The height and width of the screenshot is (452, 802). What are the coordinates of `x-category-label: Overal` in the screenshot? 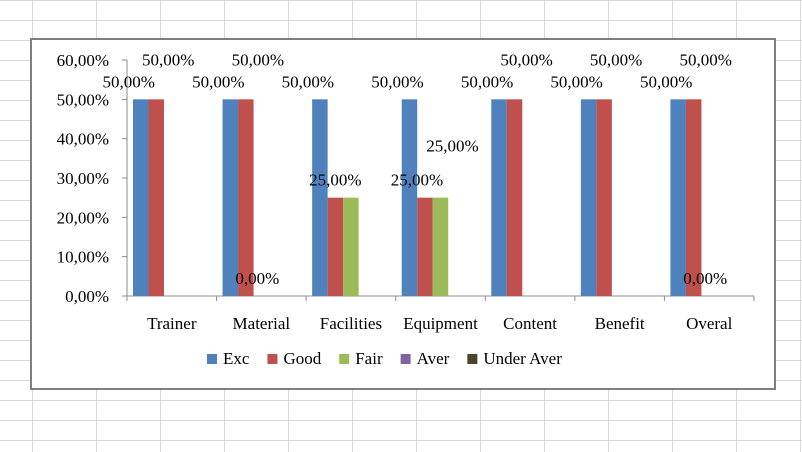 It's located at (709, 323).